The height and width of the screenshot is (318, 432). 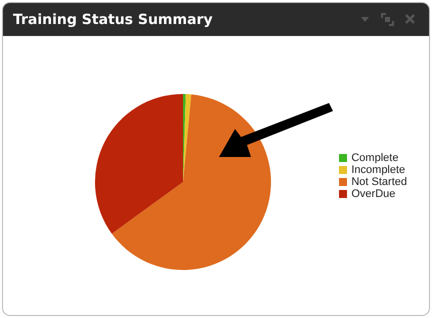 What do you see at coordinates (373, 194) in the screenshot?
I see `legend-label: OverDue` at bounding box center [373, 194].